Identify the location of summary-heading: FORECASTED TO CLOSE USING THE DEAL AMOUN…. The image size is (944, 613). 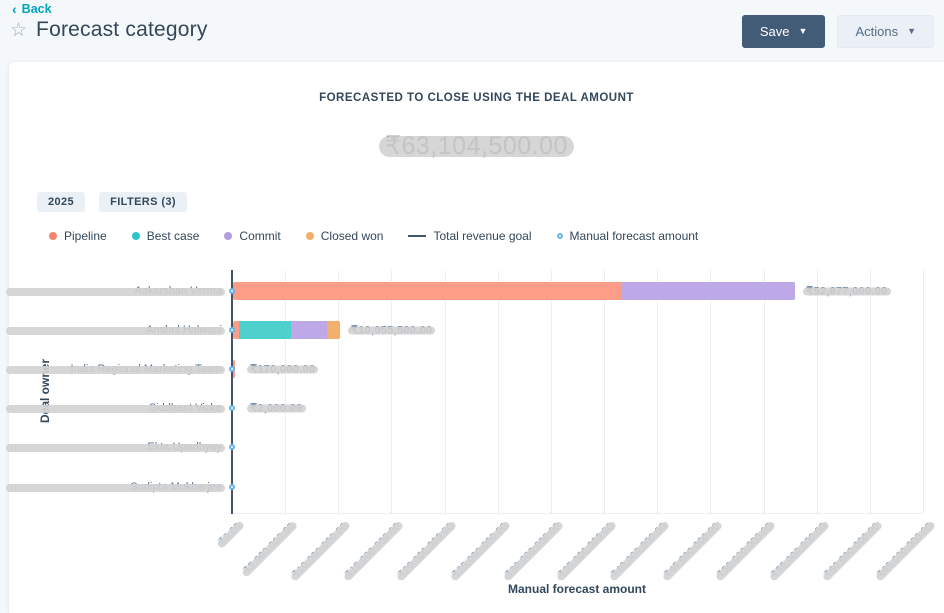
(476, 98).